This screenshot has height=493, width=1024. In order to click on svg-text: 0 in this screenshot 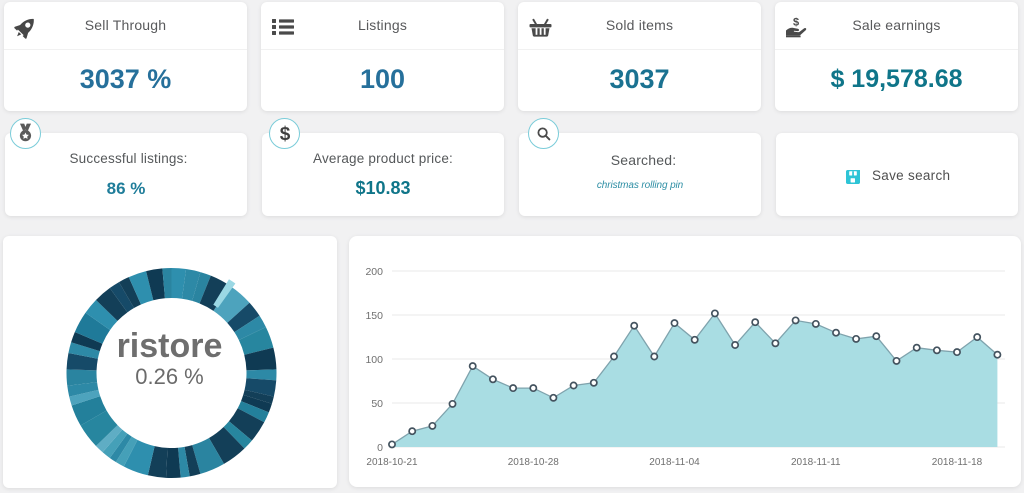, I will do `click(380, 448)`.